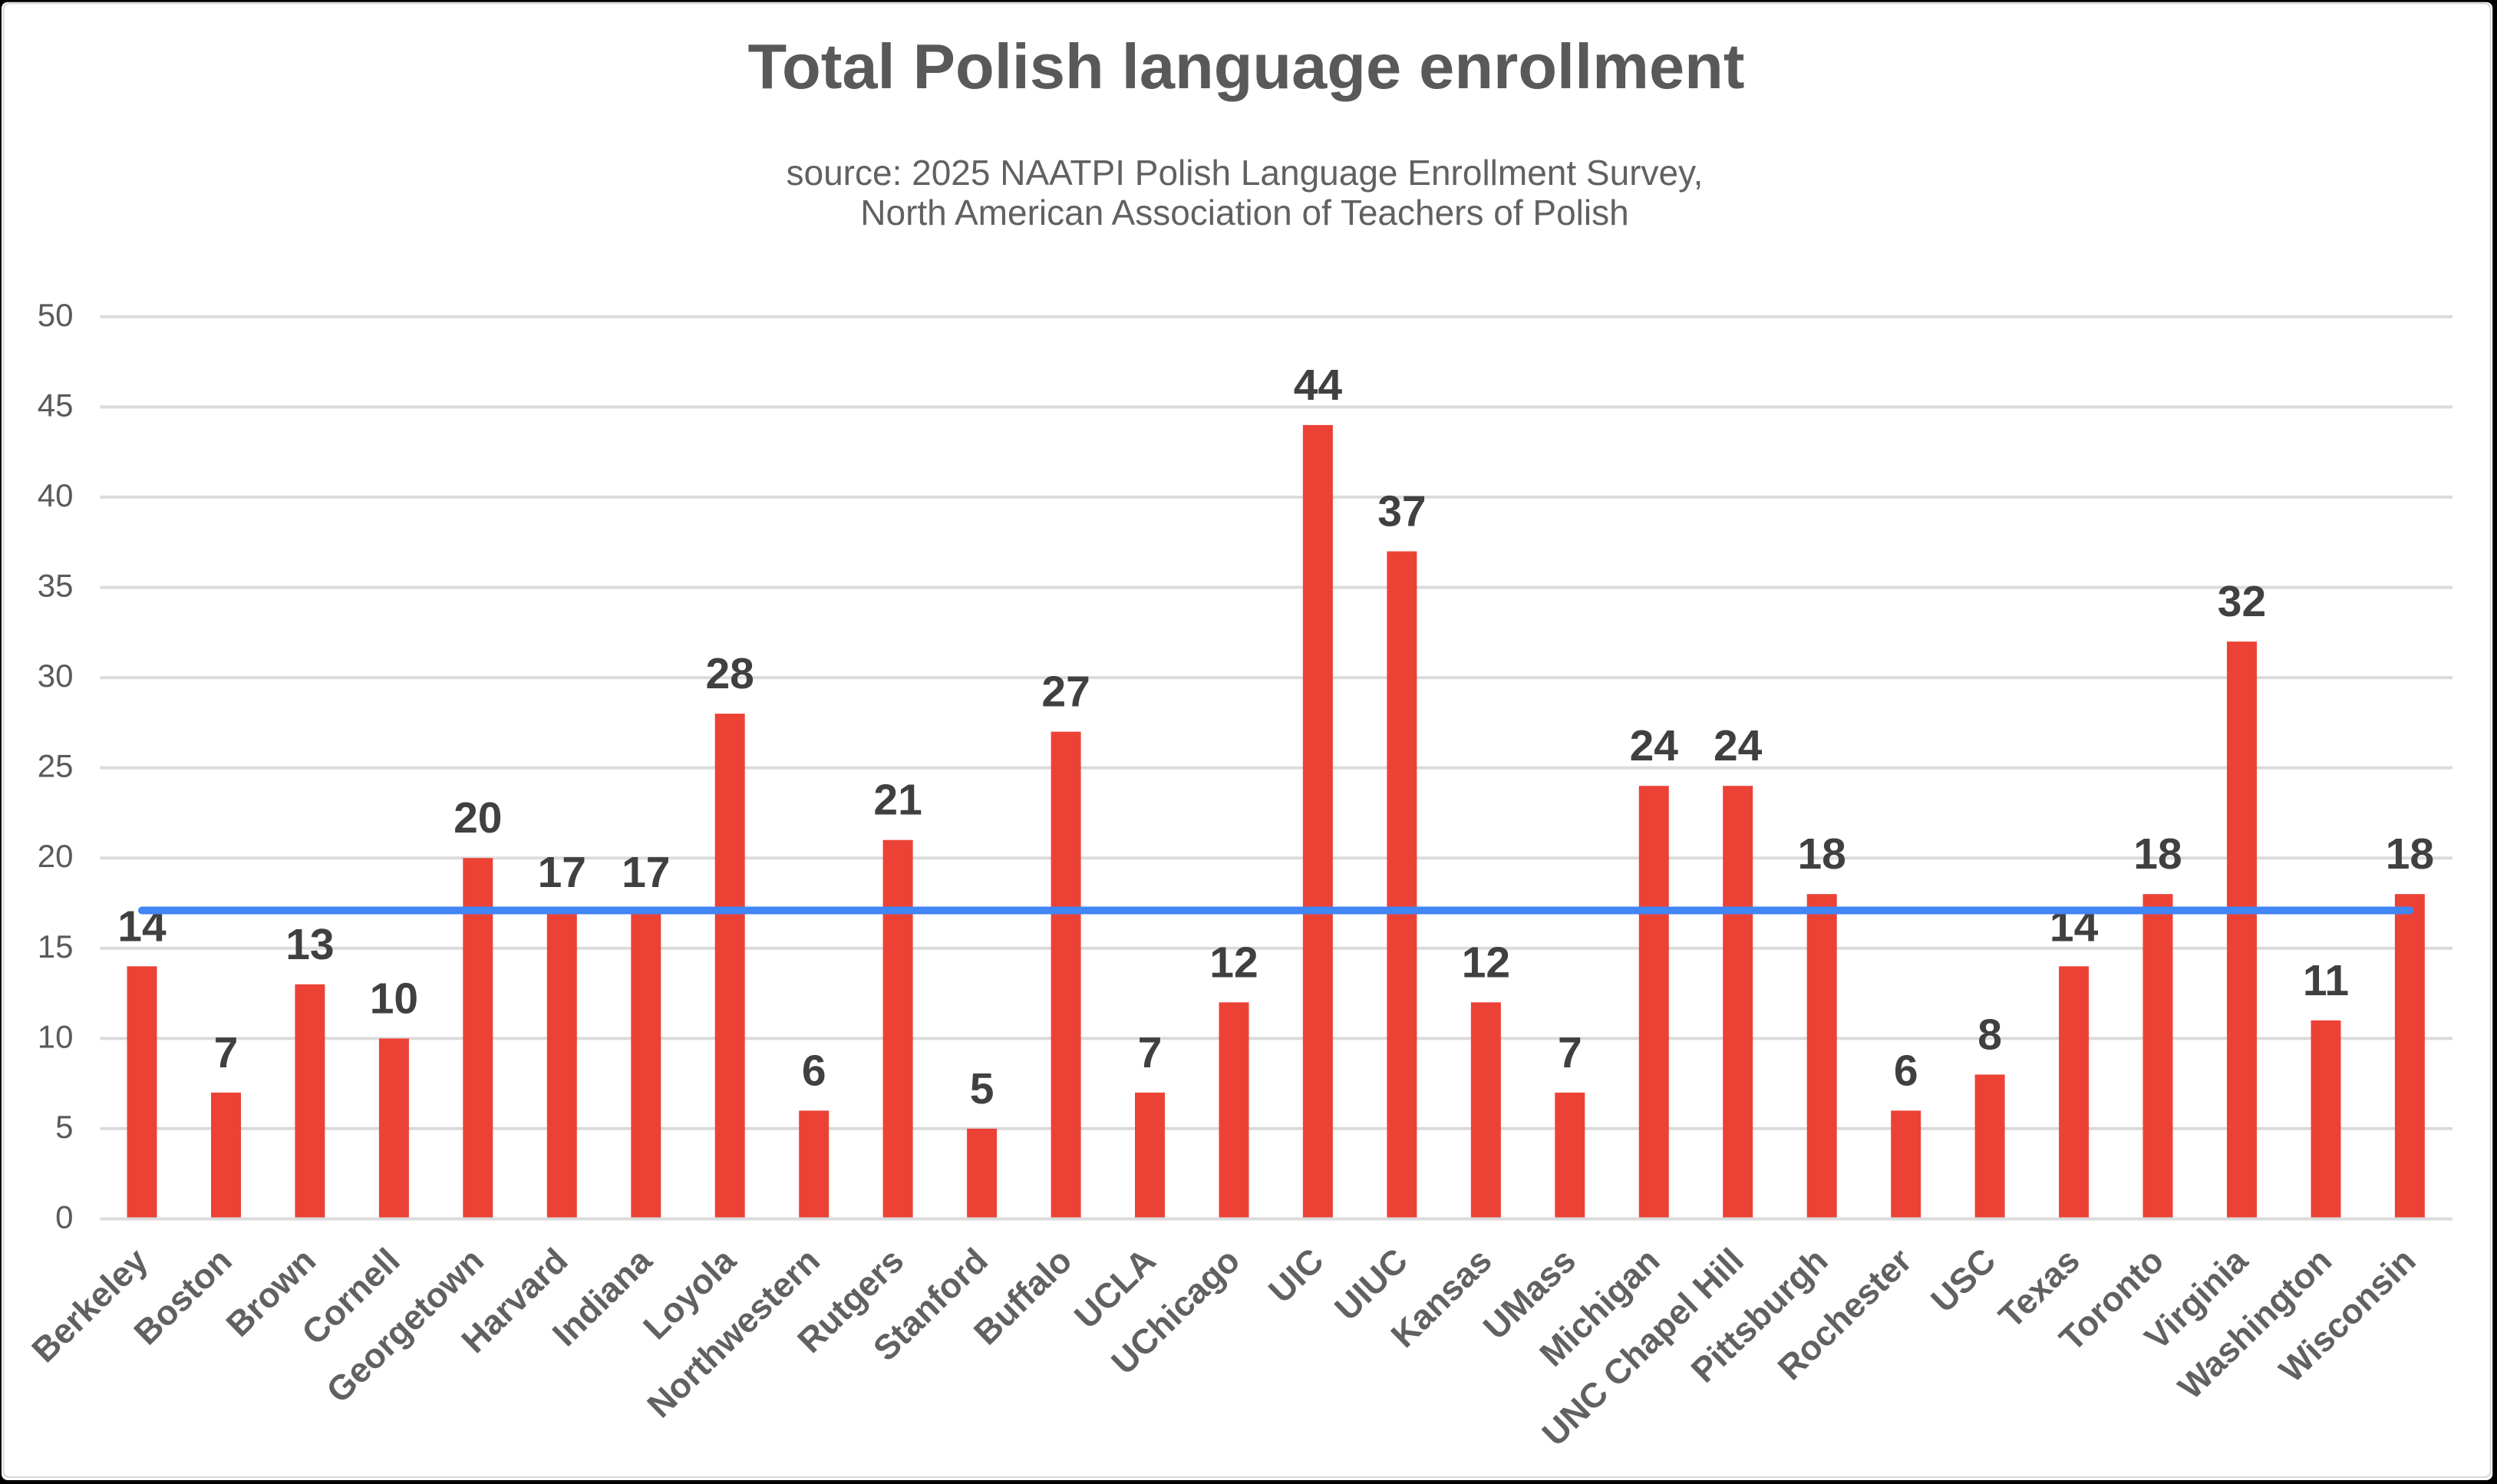 This screenshot has height=1484, width=2497. I want to click on svg-text: 8, so click(1989, 1034).